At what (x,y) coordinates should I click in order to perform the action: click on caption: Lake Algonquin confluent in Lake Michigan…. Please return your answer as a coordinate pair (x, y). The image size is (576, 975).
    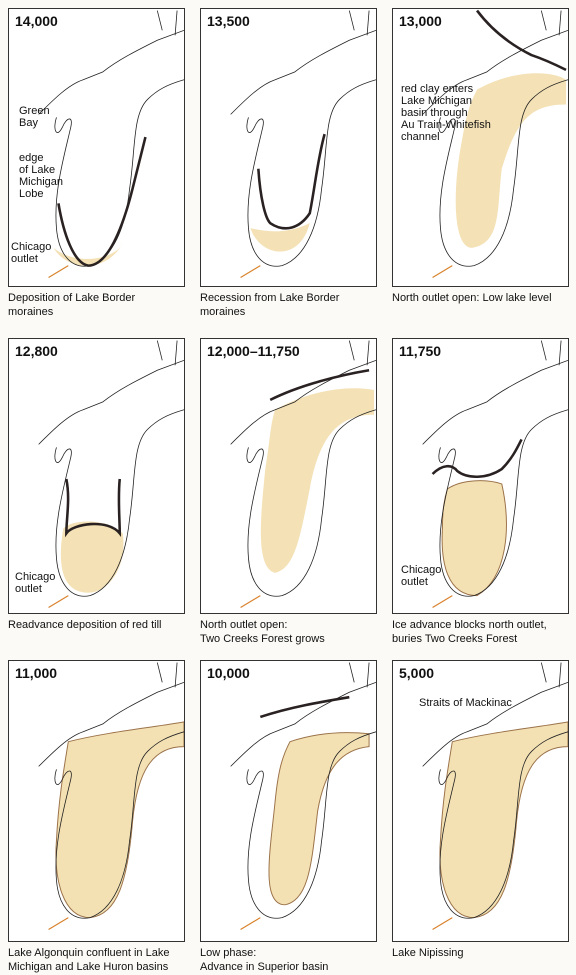
    Looking at the image, I should click on (98, 960).